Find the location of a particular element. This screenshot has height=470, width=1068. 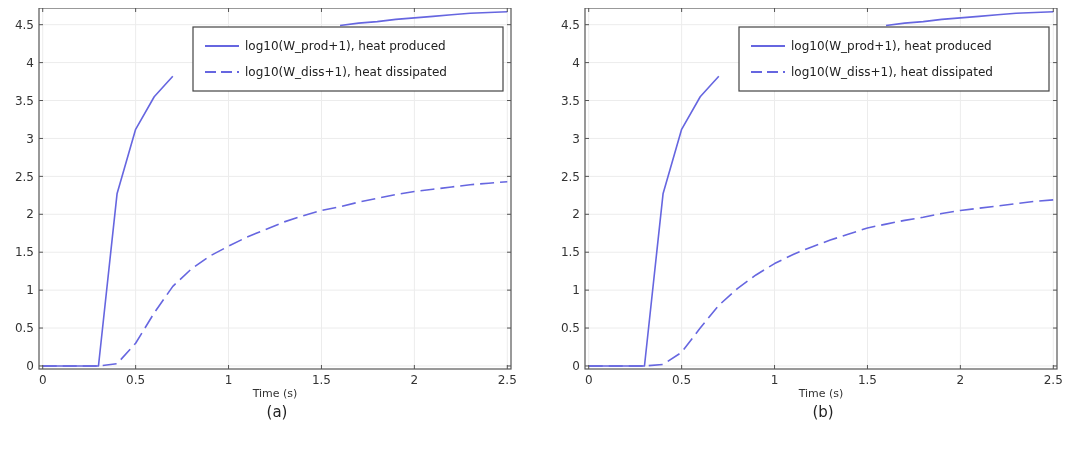

text: (a) is located at coordinates (277, 412).